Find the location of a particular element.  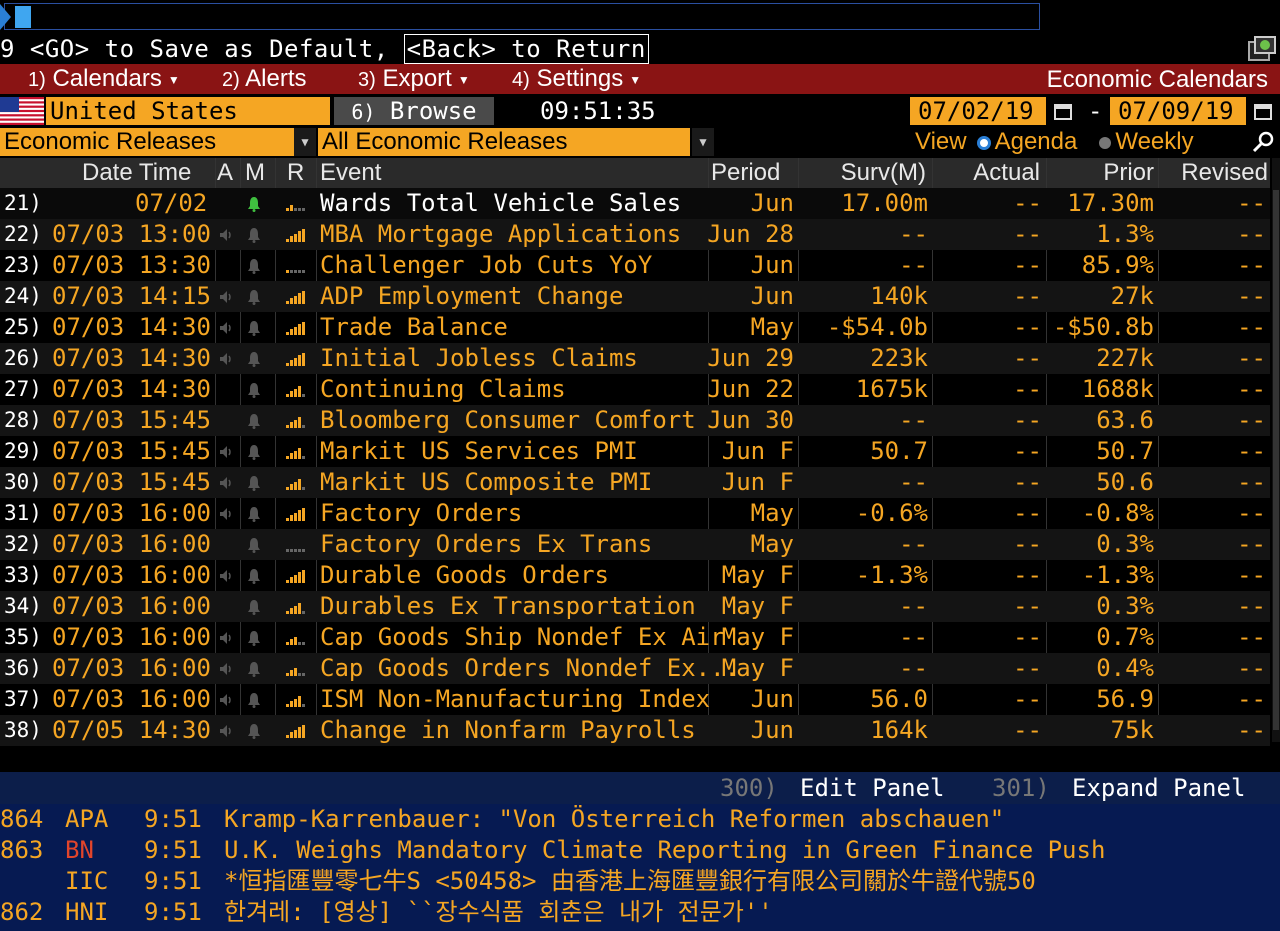

row-prior: 0.3% is located at coordinates (1125, 544).